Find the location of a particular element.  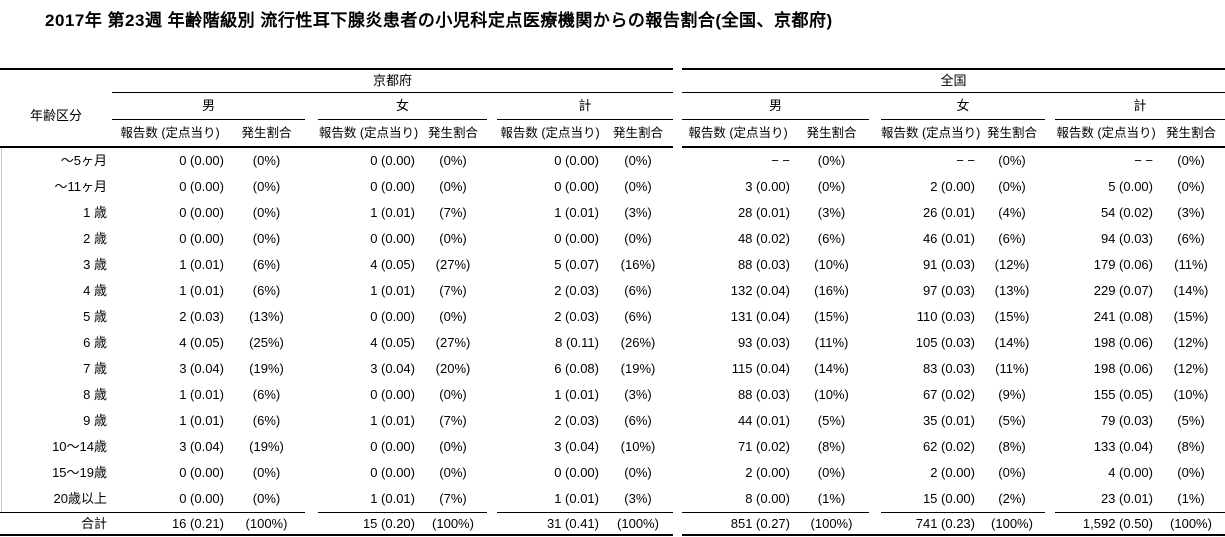

count-cell: 2 (0.03) is located at coordinates (576, 290).